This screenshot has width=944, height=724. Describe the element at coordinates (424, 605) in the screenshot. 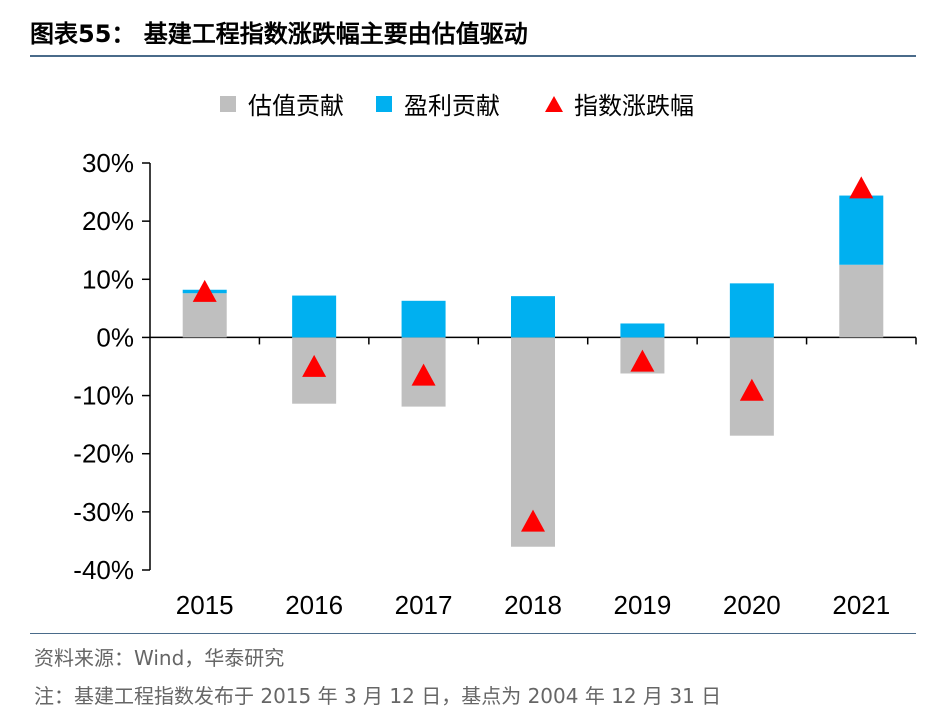

I see `x-tick-label: 2017` at that location.